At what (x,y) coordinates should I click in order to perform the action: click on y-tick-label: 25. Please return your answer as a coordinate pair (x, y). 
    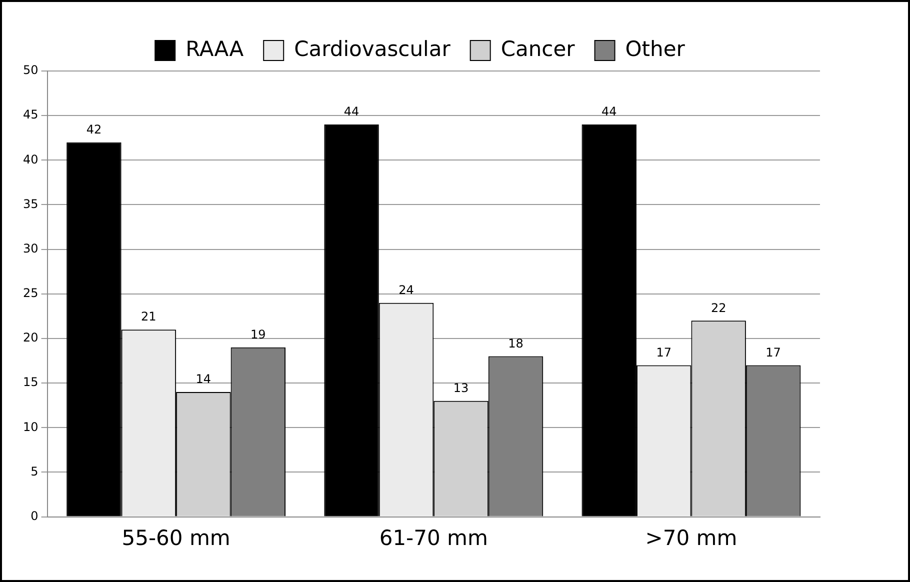
    Looking at the image, I should click on (30, 293).